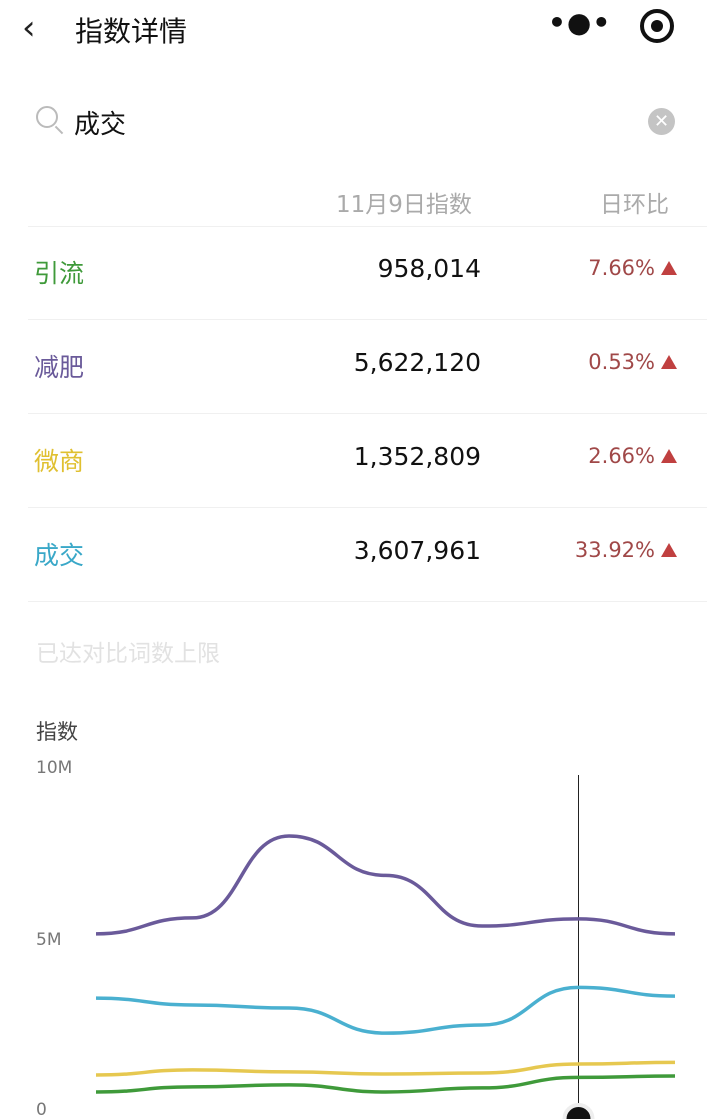  Describe the element at coordinates (429, 268) in the screenshot. I see `index-value: 958,014` at that location.